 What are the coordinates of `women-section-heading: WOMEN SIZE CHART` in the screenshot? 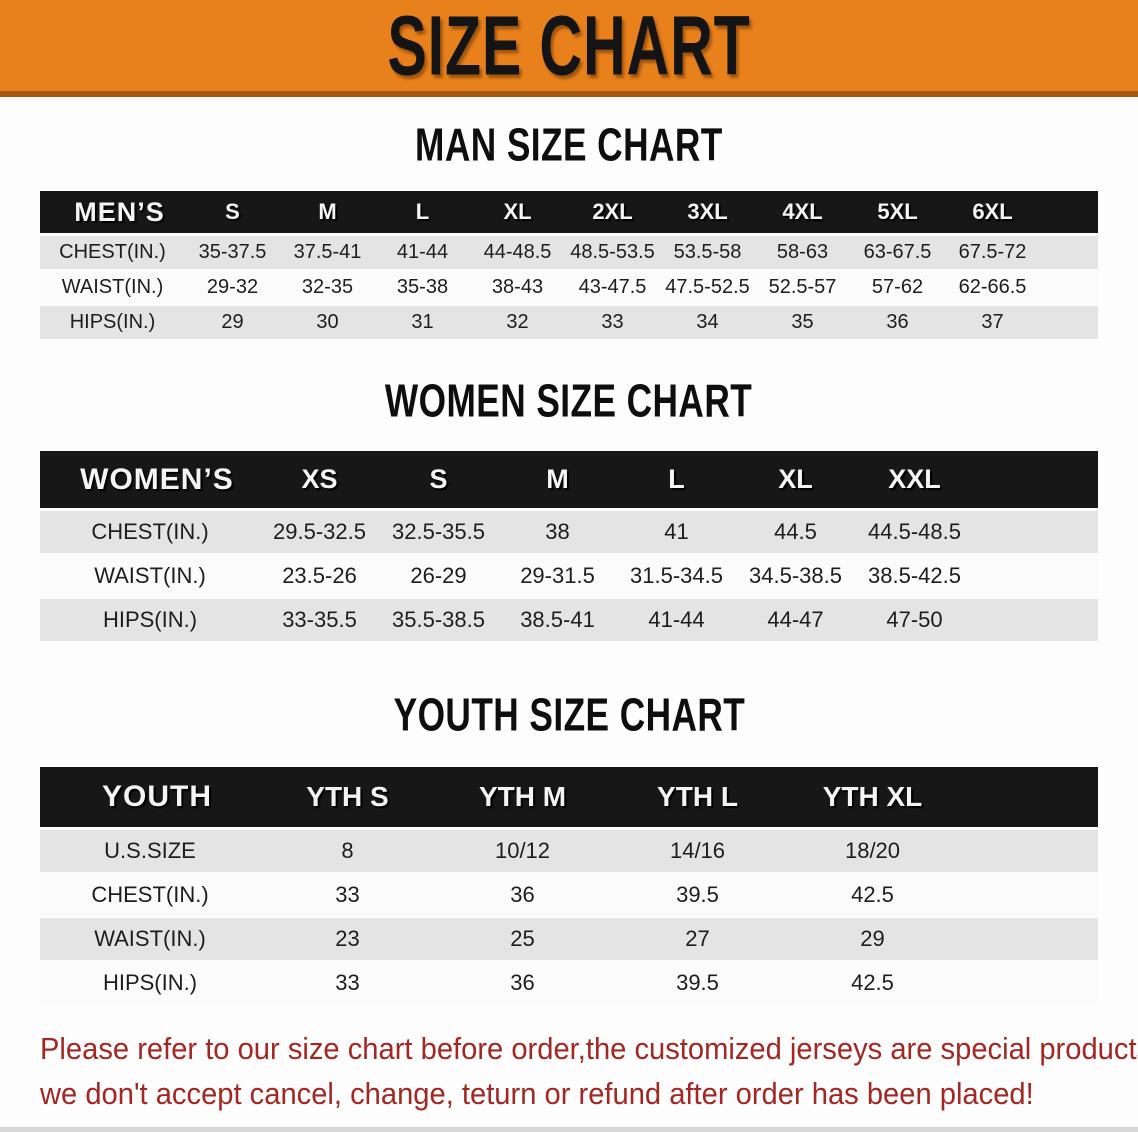 It's located at (569, 401).